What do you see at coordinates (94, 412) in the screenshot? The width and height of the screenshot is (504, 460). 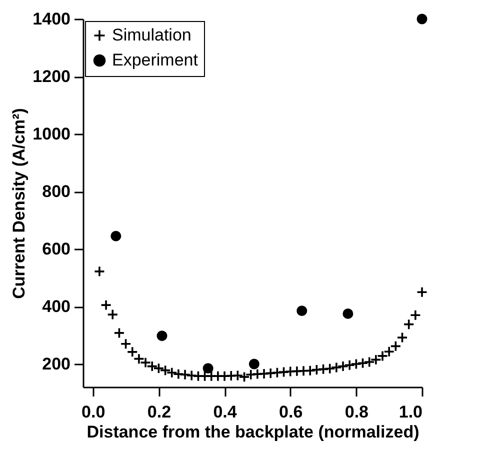 I see `x-tick-label: 0.0` at bounding box center [94, 412].